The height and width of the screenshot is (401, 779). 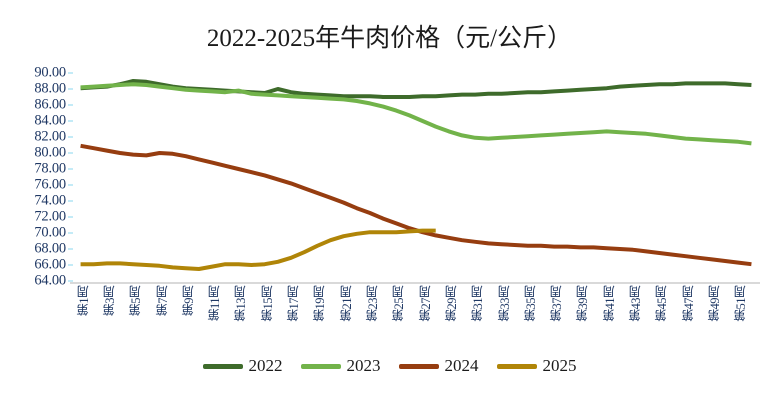 What do you see at coordinates (416, 114) in the screenshot?
I see `series-line-2023` at bounding box center [416, 114].